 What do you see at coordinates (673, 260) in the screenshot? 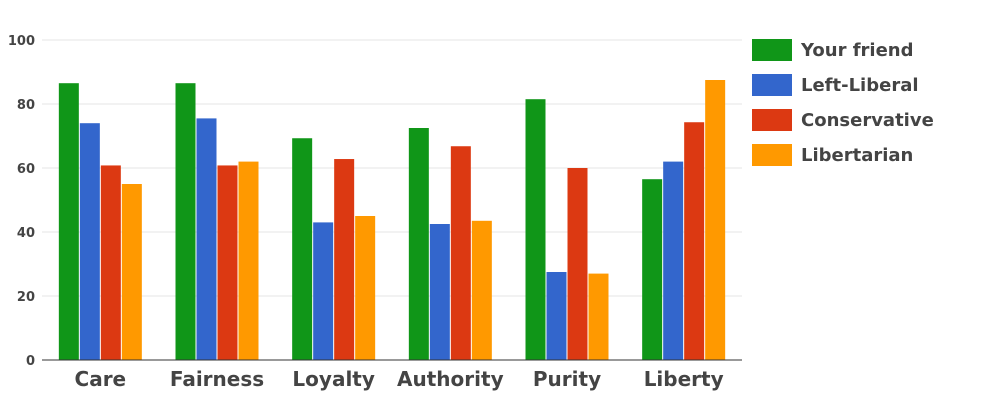
I see `bar-liberty-left-liberal` at bounding box center [673, 260].